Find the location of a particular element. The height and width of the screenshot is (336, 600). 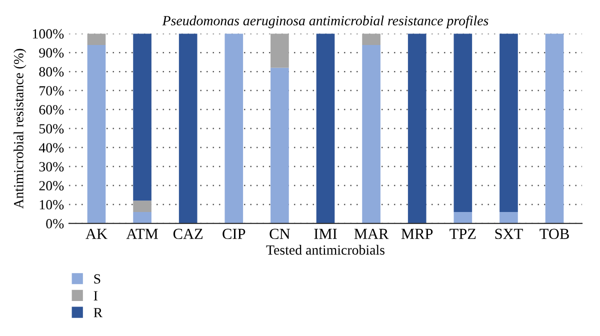

chart-title: Pseudomonas aeruginosa antimicrobial resistance profiles is located at coordinates (325, 21).